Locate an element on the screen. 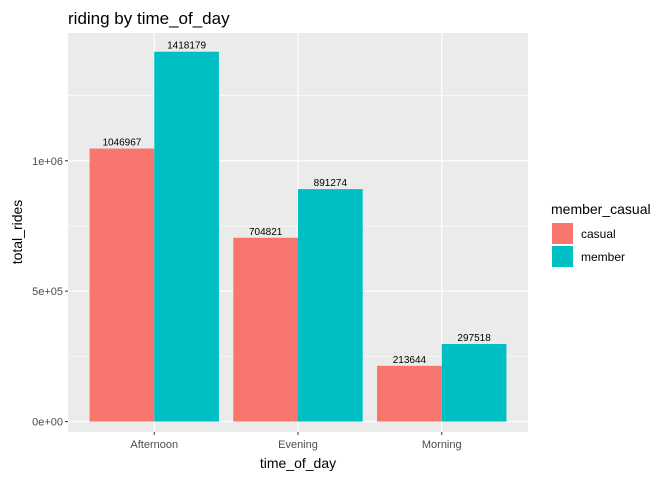  x-tick-label: Afternoon is located at coordinates (154, 445).